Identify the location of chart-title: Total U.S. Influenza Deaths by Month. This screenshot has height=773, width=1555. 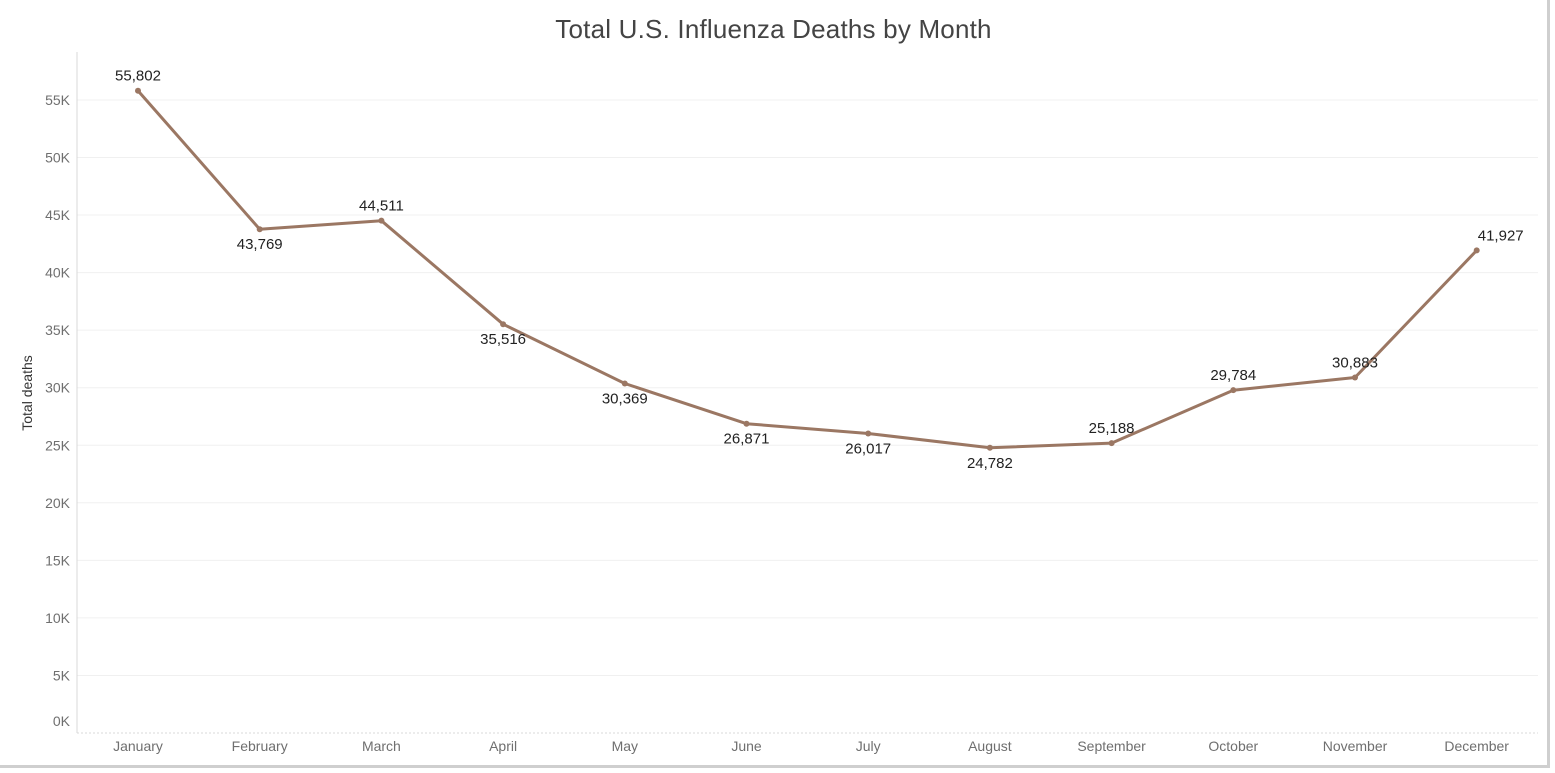
(773, 29).